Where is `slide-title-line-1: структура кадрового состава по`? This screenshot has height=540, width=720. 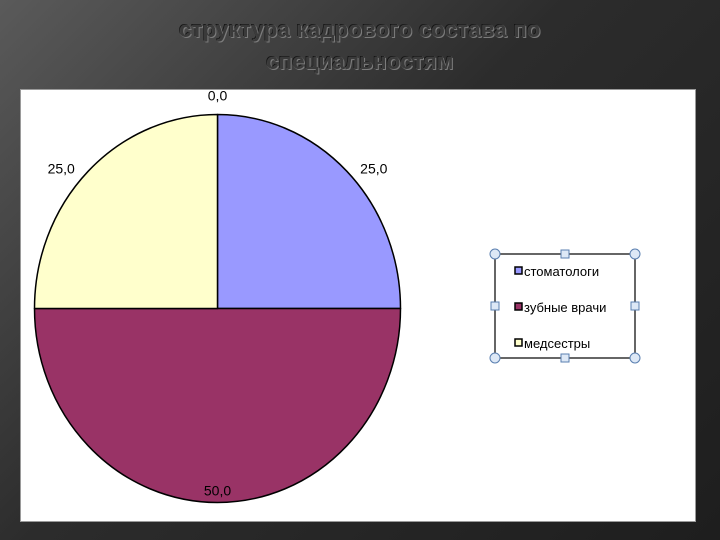 slide-title-line-1: структура кадрового состава по is located at coordinates (360, 29).